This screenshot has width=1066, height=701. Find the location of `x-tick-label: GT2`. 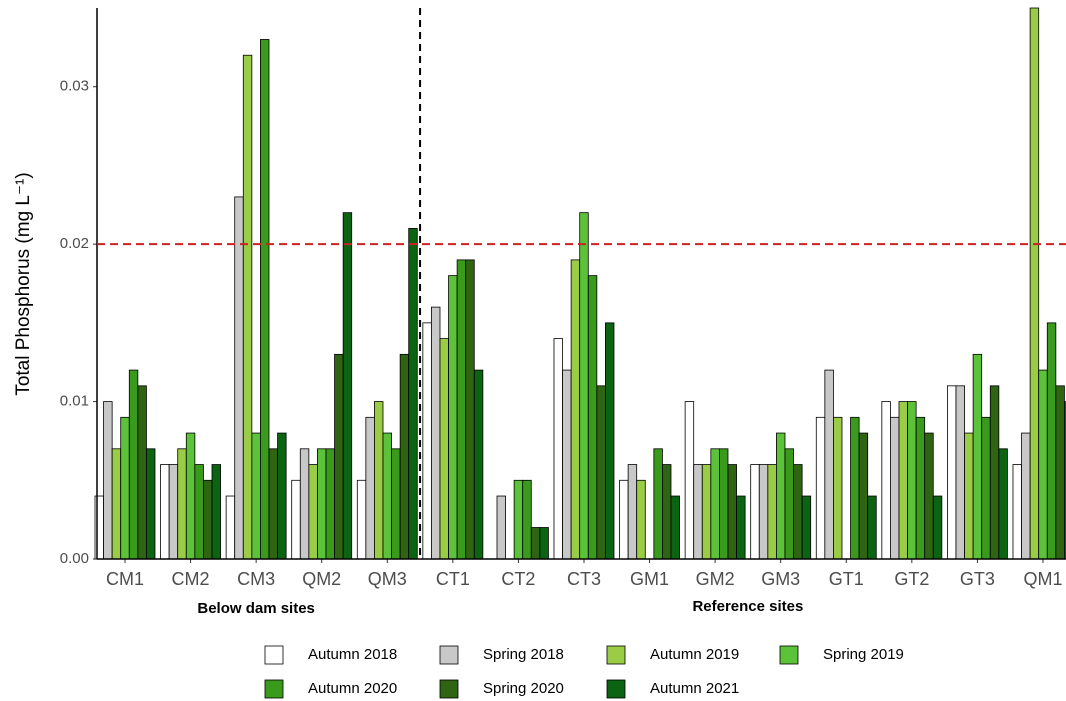

x-tick-label: GT2 is located at coordinates (911, 579).